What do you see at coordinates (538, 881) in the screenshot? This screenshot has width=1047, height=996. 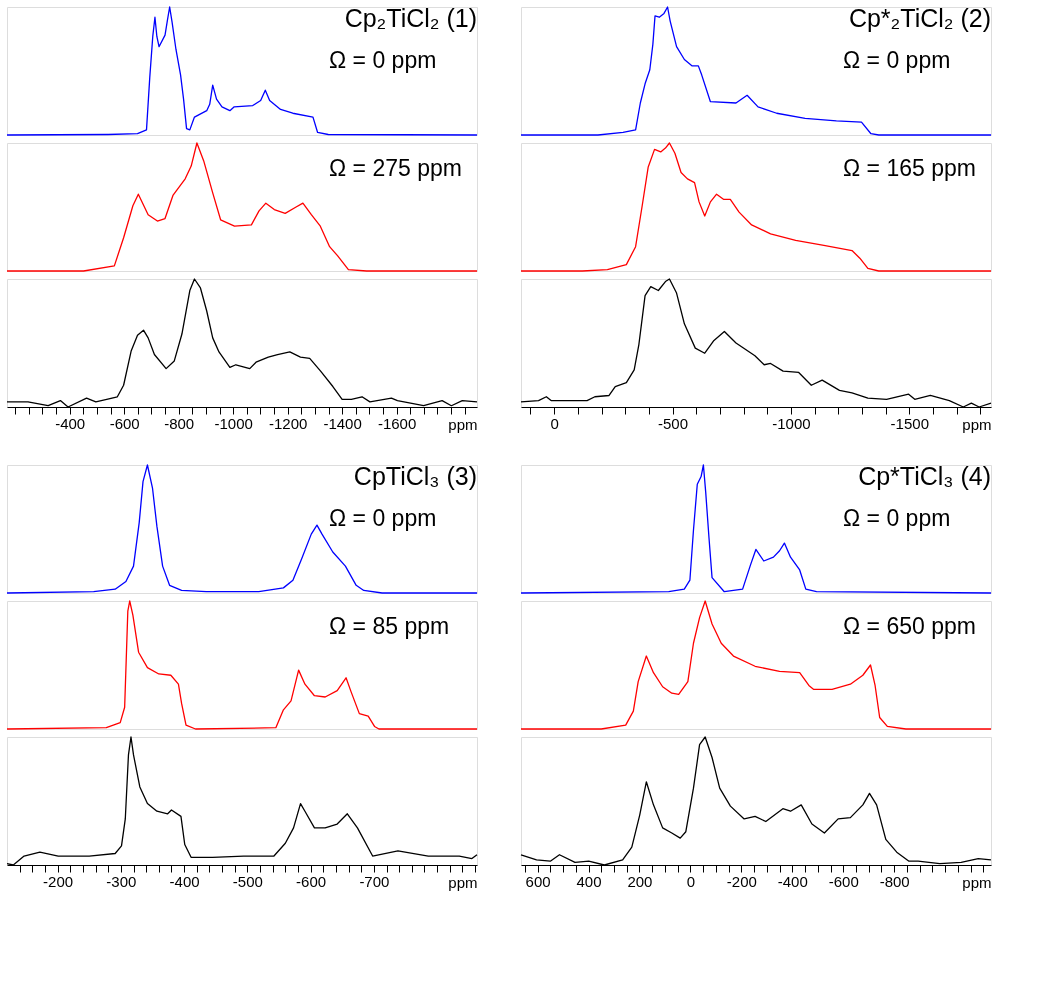 I see `x-tick-label: 600` at bounding box center [538, 881].